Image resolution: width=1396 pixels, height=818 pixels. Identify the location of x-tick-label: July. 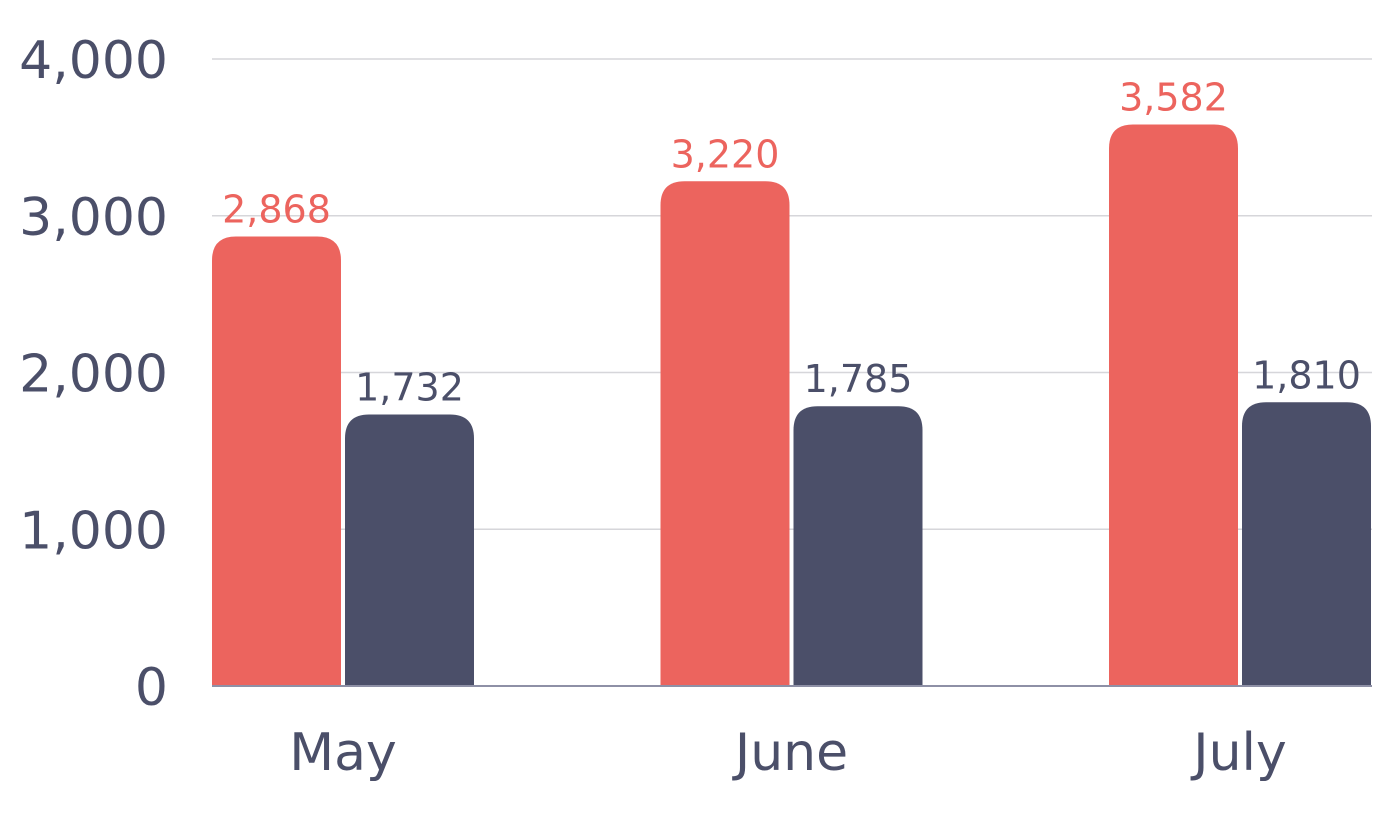
(1238, 753).